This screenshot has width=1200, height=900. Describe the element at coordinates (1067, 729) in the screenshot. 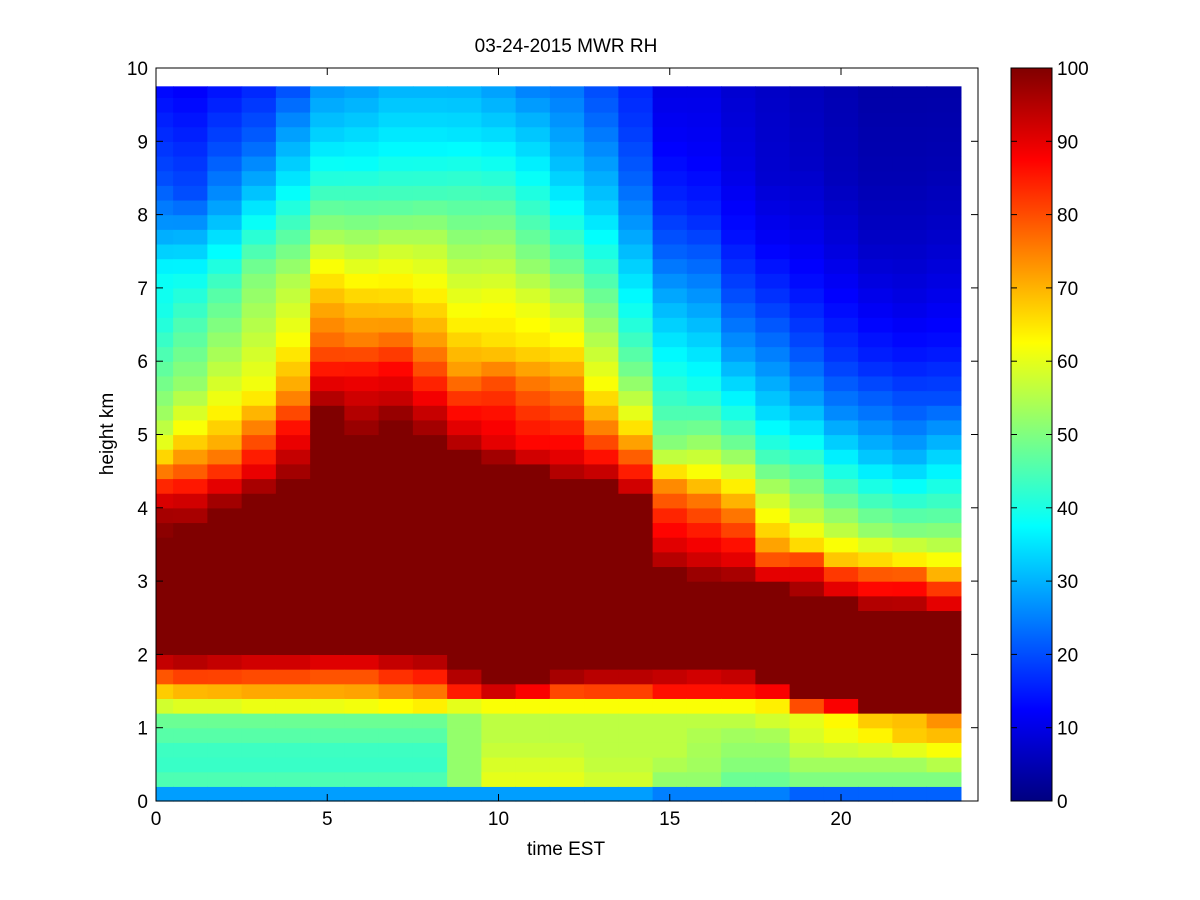

I see `colorbar-tick-label: 10` at that location.